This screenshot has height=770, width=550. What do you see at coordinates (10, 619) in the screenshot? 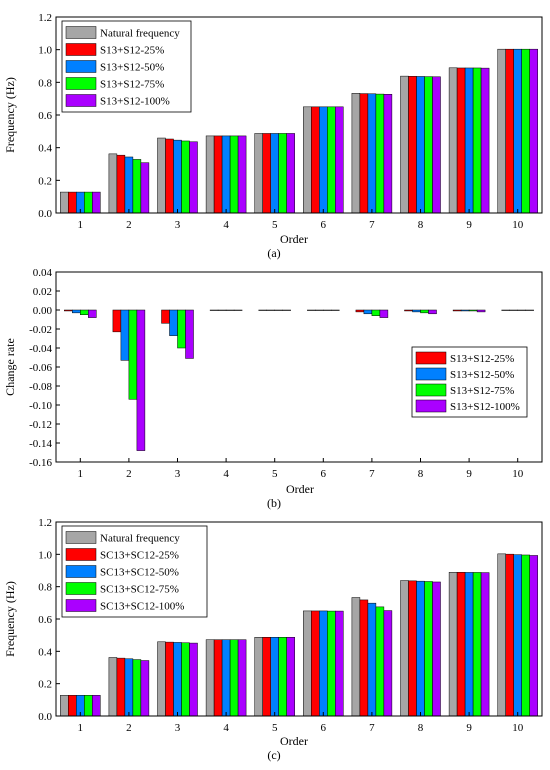
I see `y-axis-label: Frequency (Hz)` at bounding box center [10, 619].